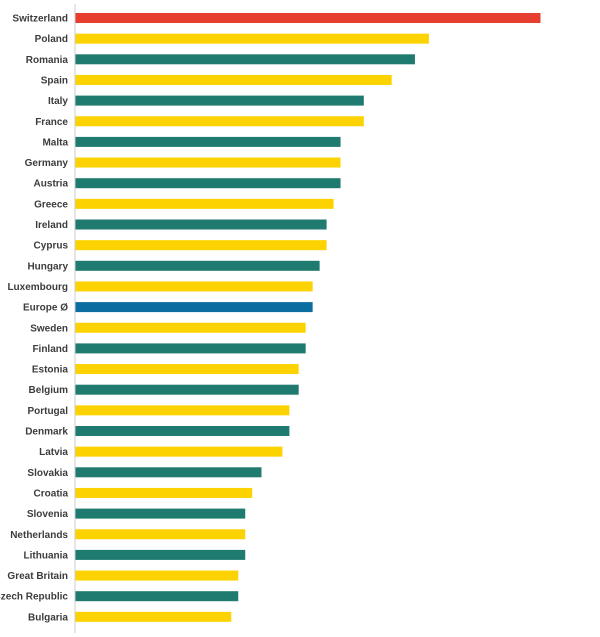 The height and width of the screenshot is (637, 600). Describe the element at coordinates (58, 101) in the screenshot. I see `category-label-italy: Italy` at that location.